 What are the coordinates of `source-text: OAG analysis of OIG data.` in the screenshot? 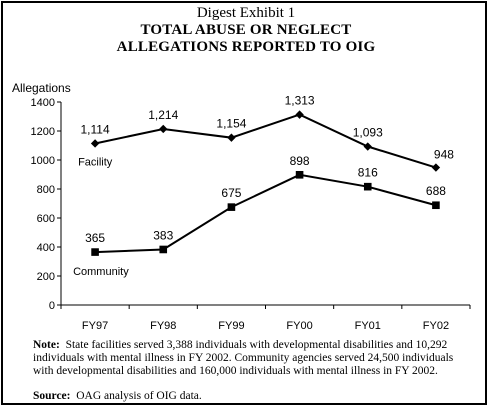 It's located at (139, 396).